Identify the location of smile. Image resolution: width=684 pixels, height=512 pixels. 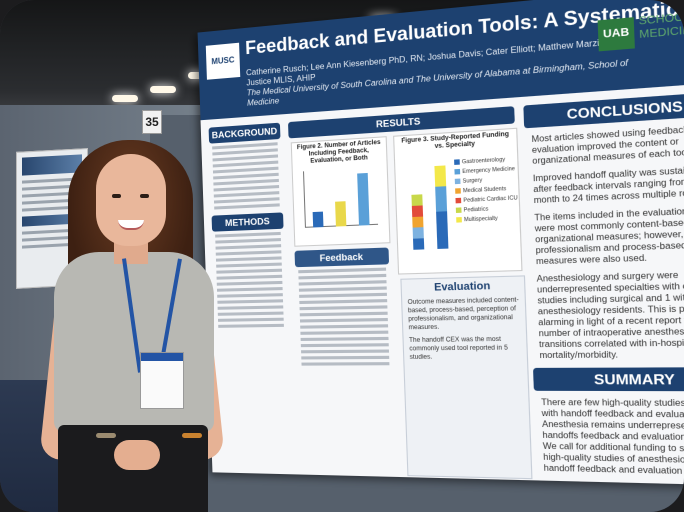
(131, 225).